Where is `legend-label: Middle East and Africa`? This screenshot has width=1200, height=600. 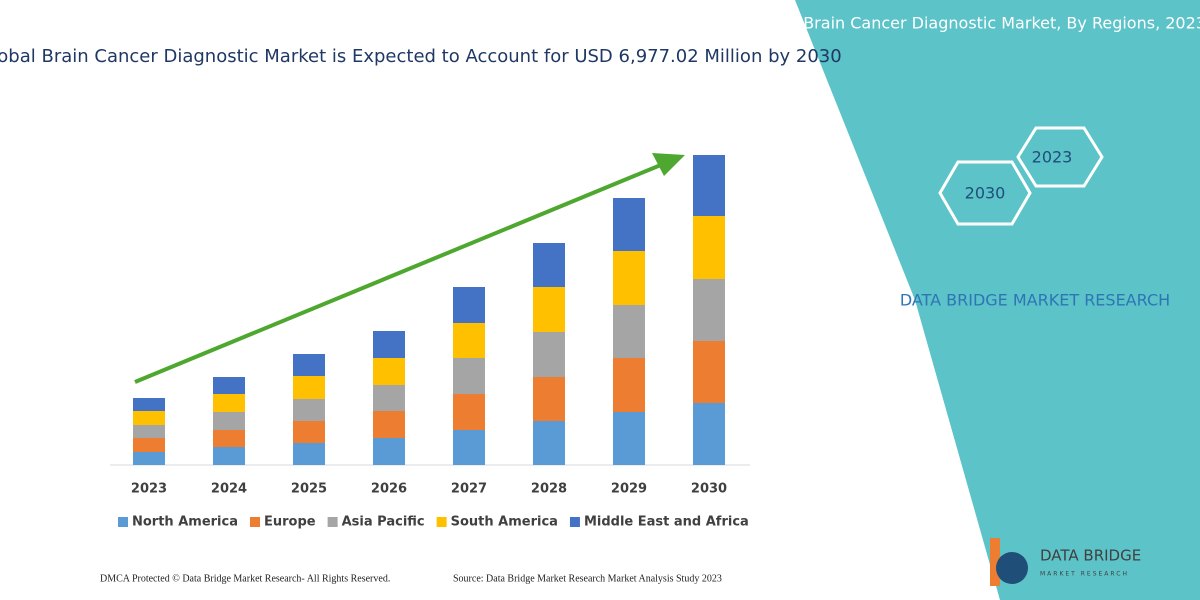 legend-label: Middle East and Africa is located at coordinates (666, 522).